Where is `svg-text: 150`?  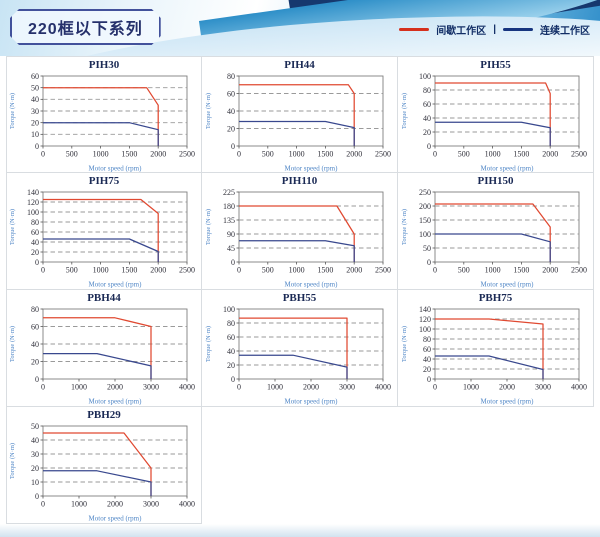 svg-text: 150 is located at coordinates (425, 220).